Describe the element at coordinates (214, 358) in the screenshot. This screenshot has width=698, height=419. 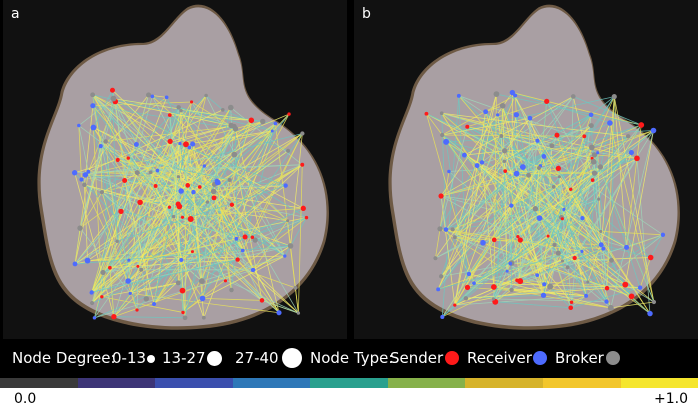
I see `degree-medium-marker` at that location.